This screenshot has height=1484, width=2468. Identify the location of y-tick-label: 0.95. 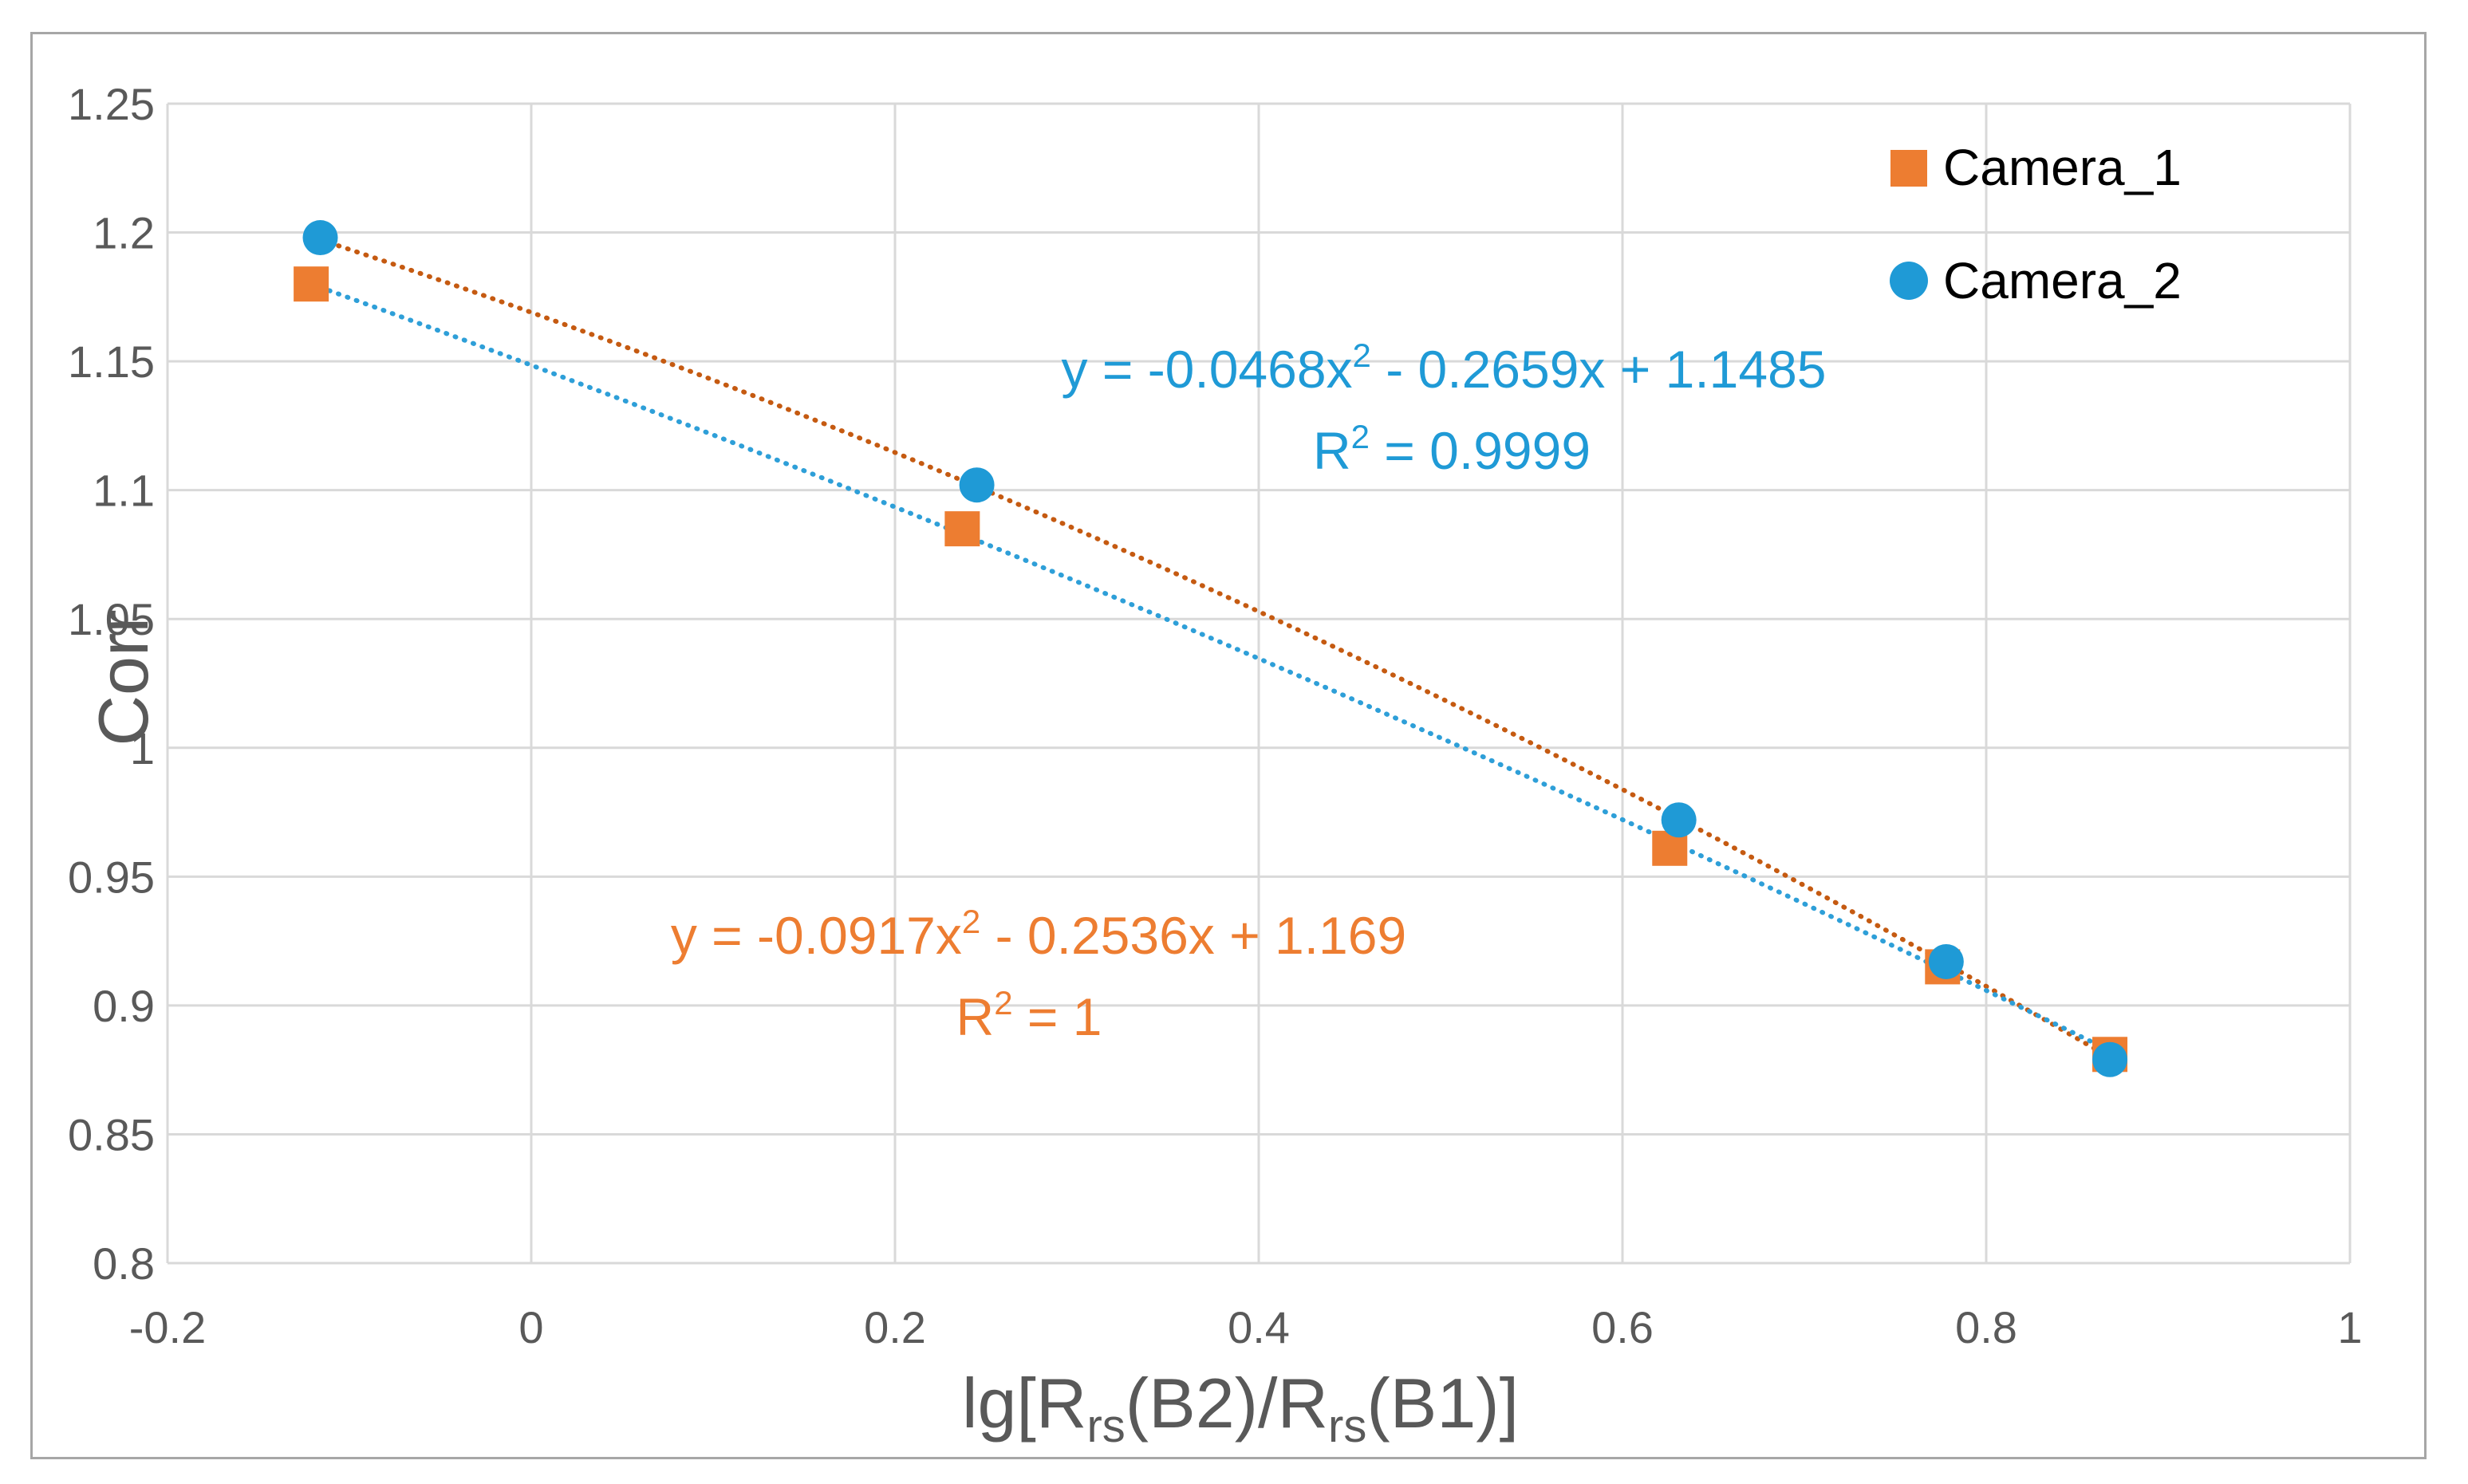
(112, 877).